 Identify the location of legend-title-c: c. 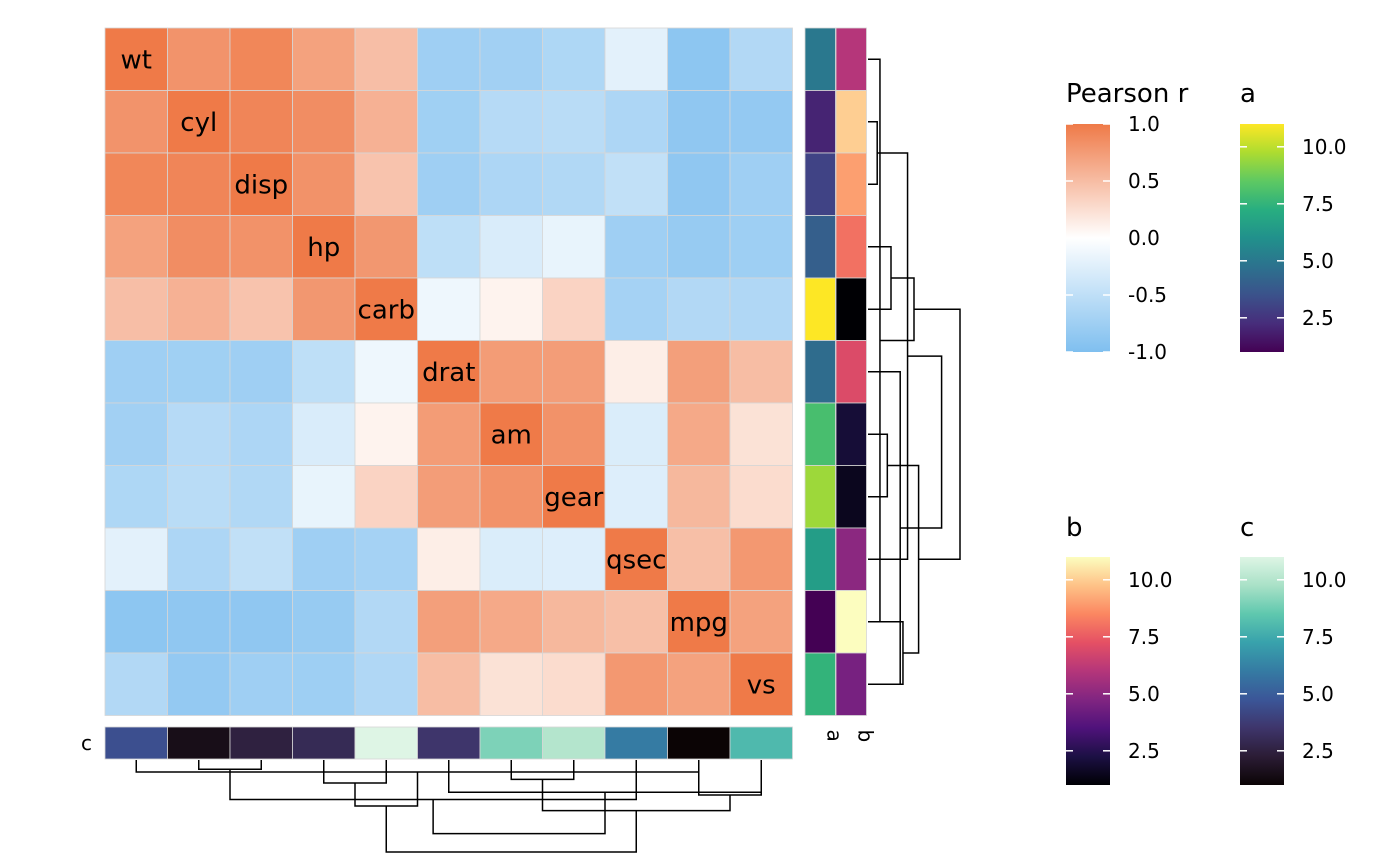
(1247, 528).